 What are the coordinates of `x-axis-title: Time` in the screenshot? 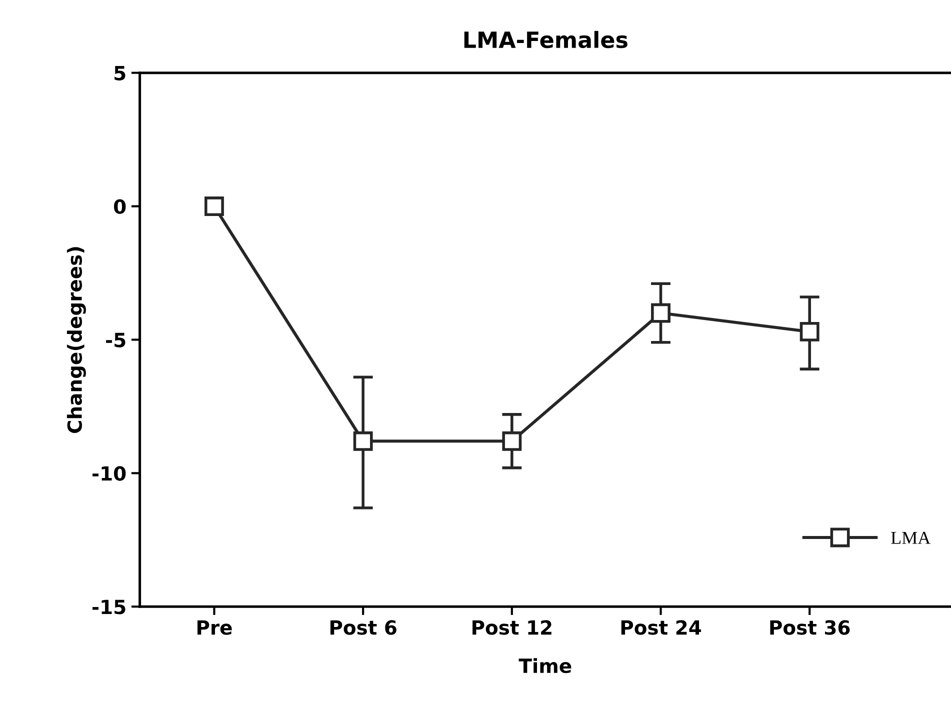 It's located at (545, 666).